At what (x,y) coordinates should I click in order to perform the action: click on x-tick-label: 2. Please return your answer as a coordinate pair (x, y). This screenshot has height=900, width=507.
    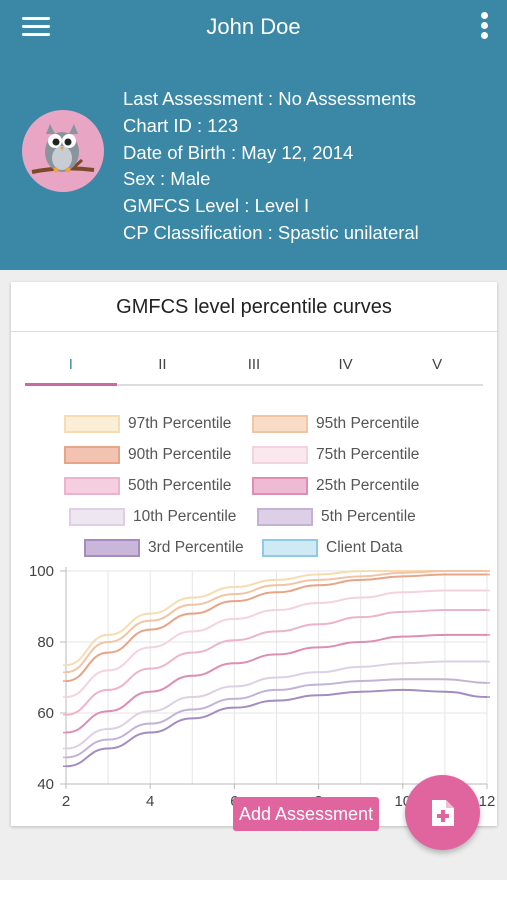
    Looking at the image, I should click on (66, 801).